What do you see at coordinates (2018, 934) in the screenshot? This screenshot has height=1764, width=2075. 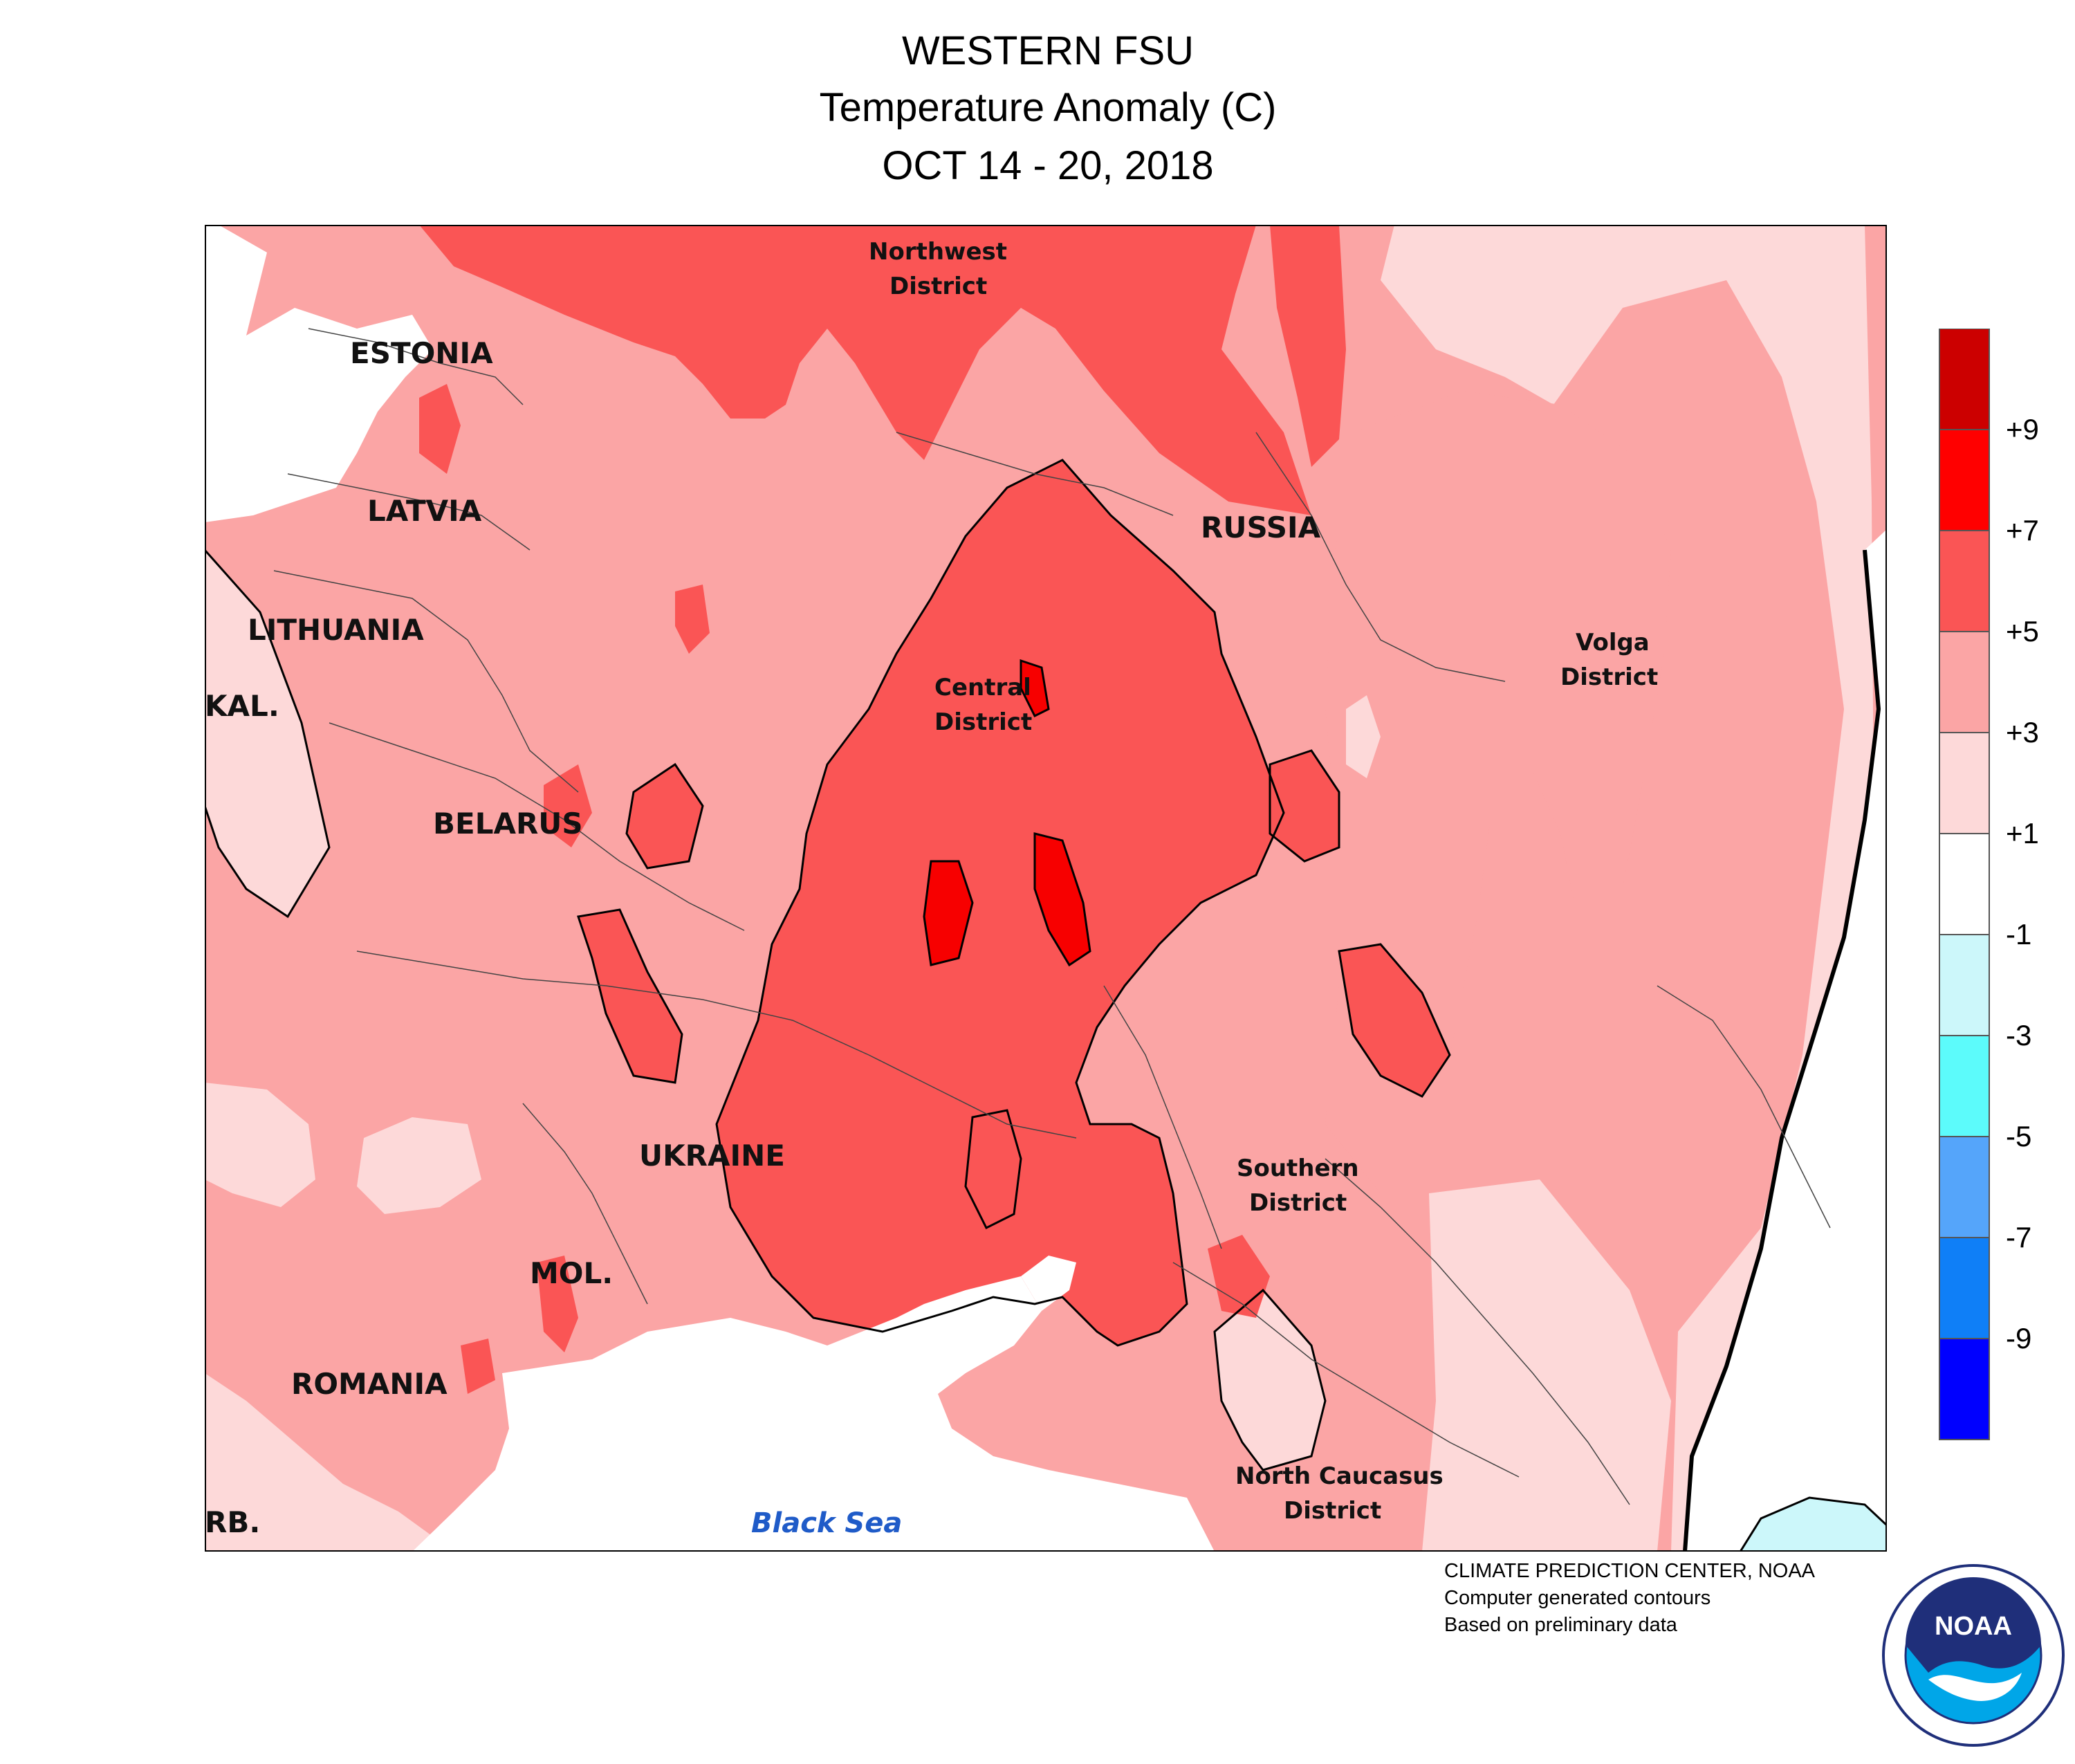 I see `legend-tick-label: -1` at bounding box center [2018, 934].